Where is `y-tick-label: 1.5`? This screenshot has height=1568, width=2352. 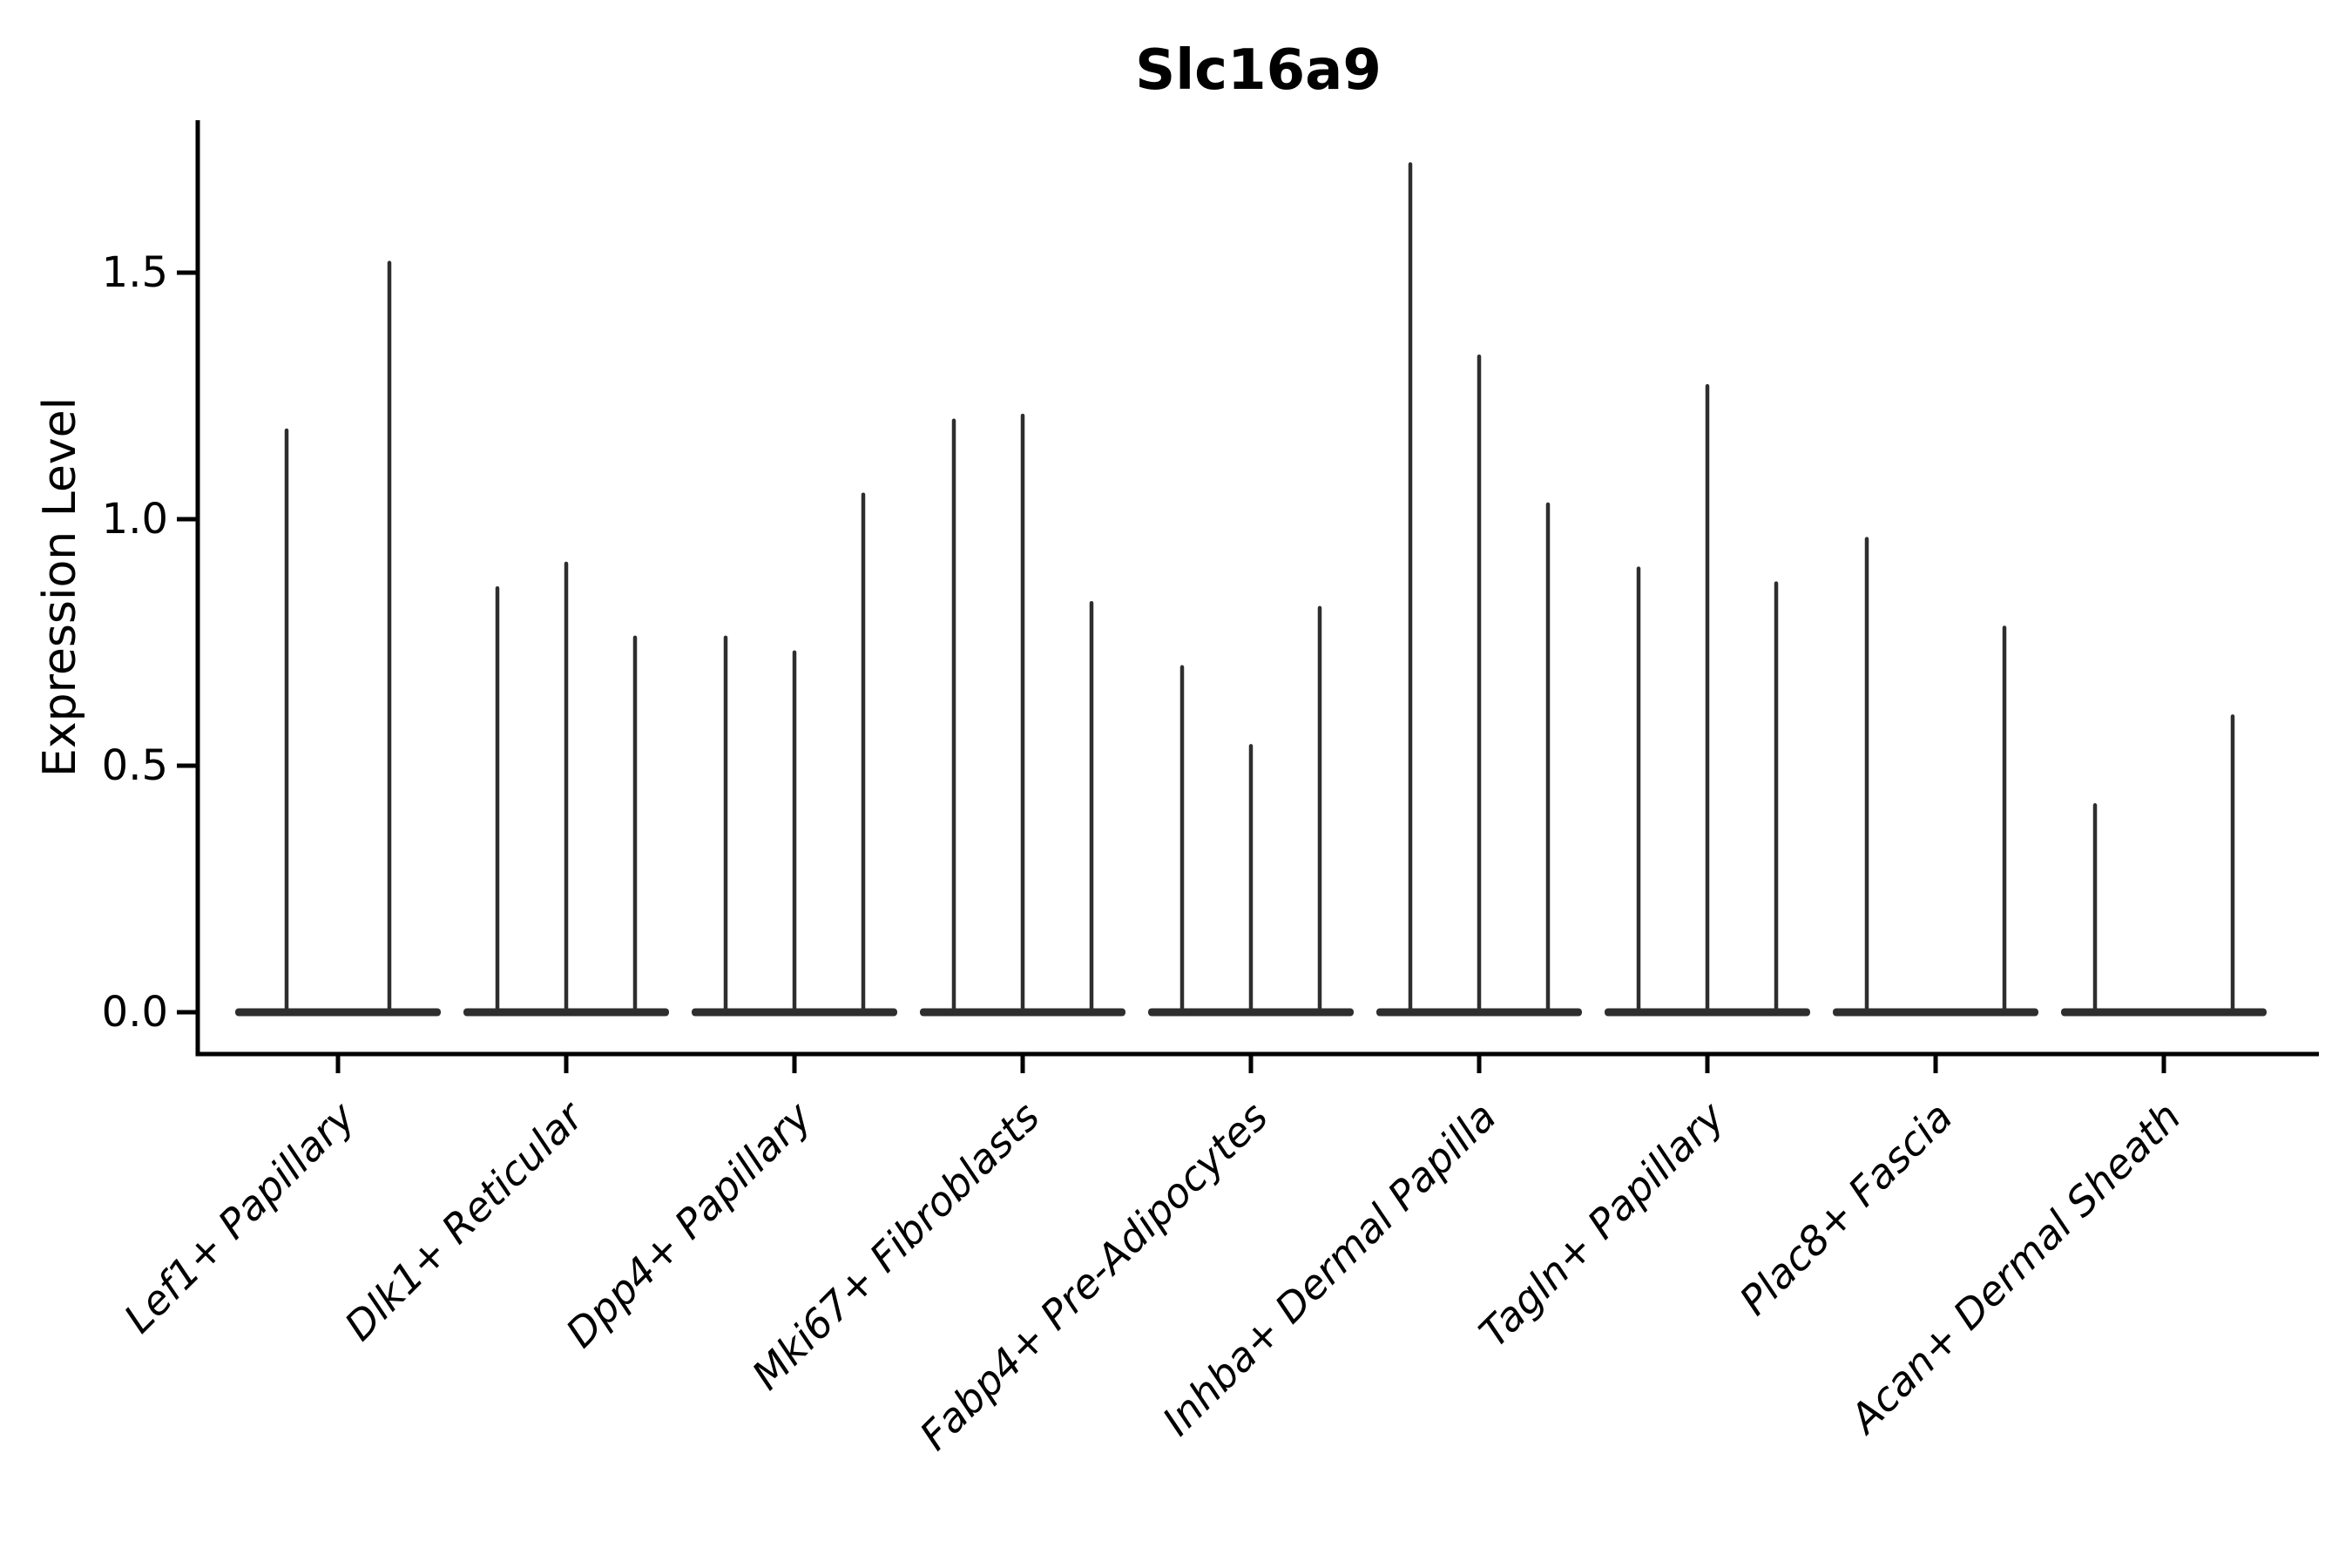 y-tick-label: 1.5 is located at coordinates (135, 272).